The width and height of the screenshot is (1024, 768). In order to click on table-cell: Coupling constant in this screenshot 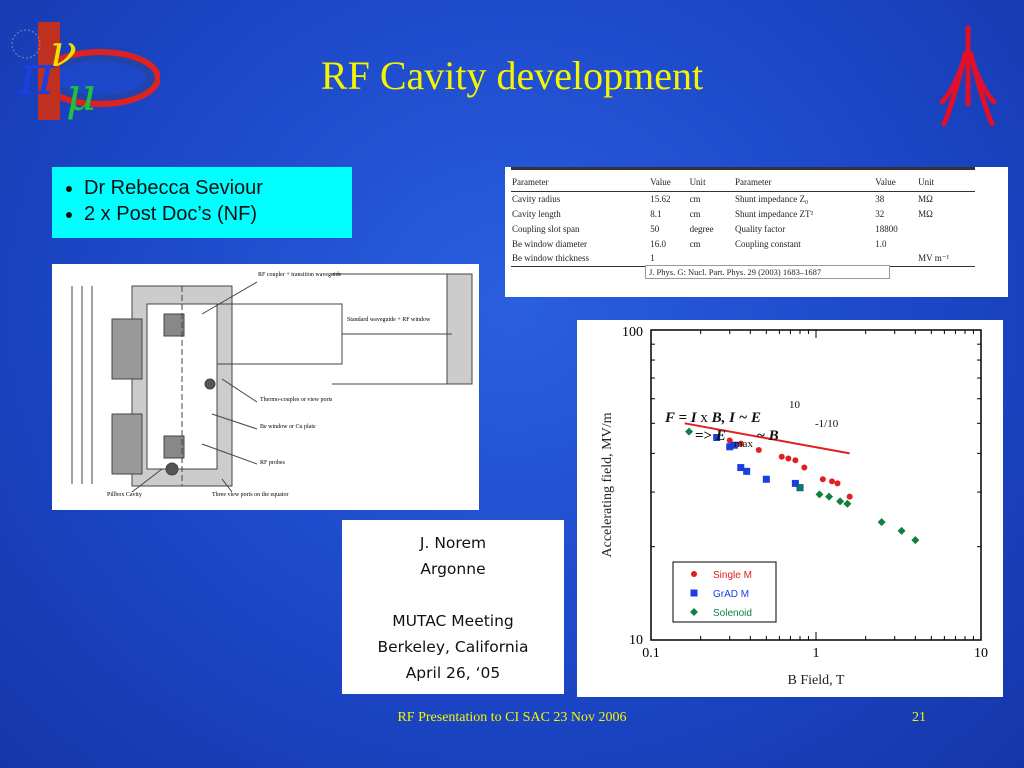, I will do `click(768, 243)`.